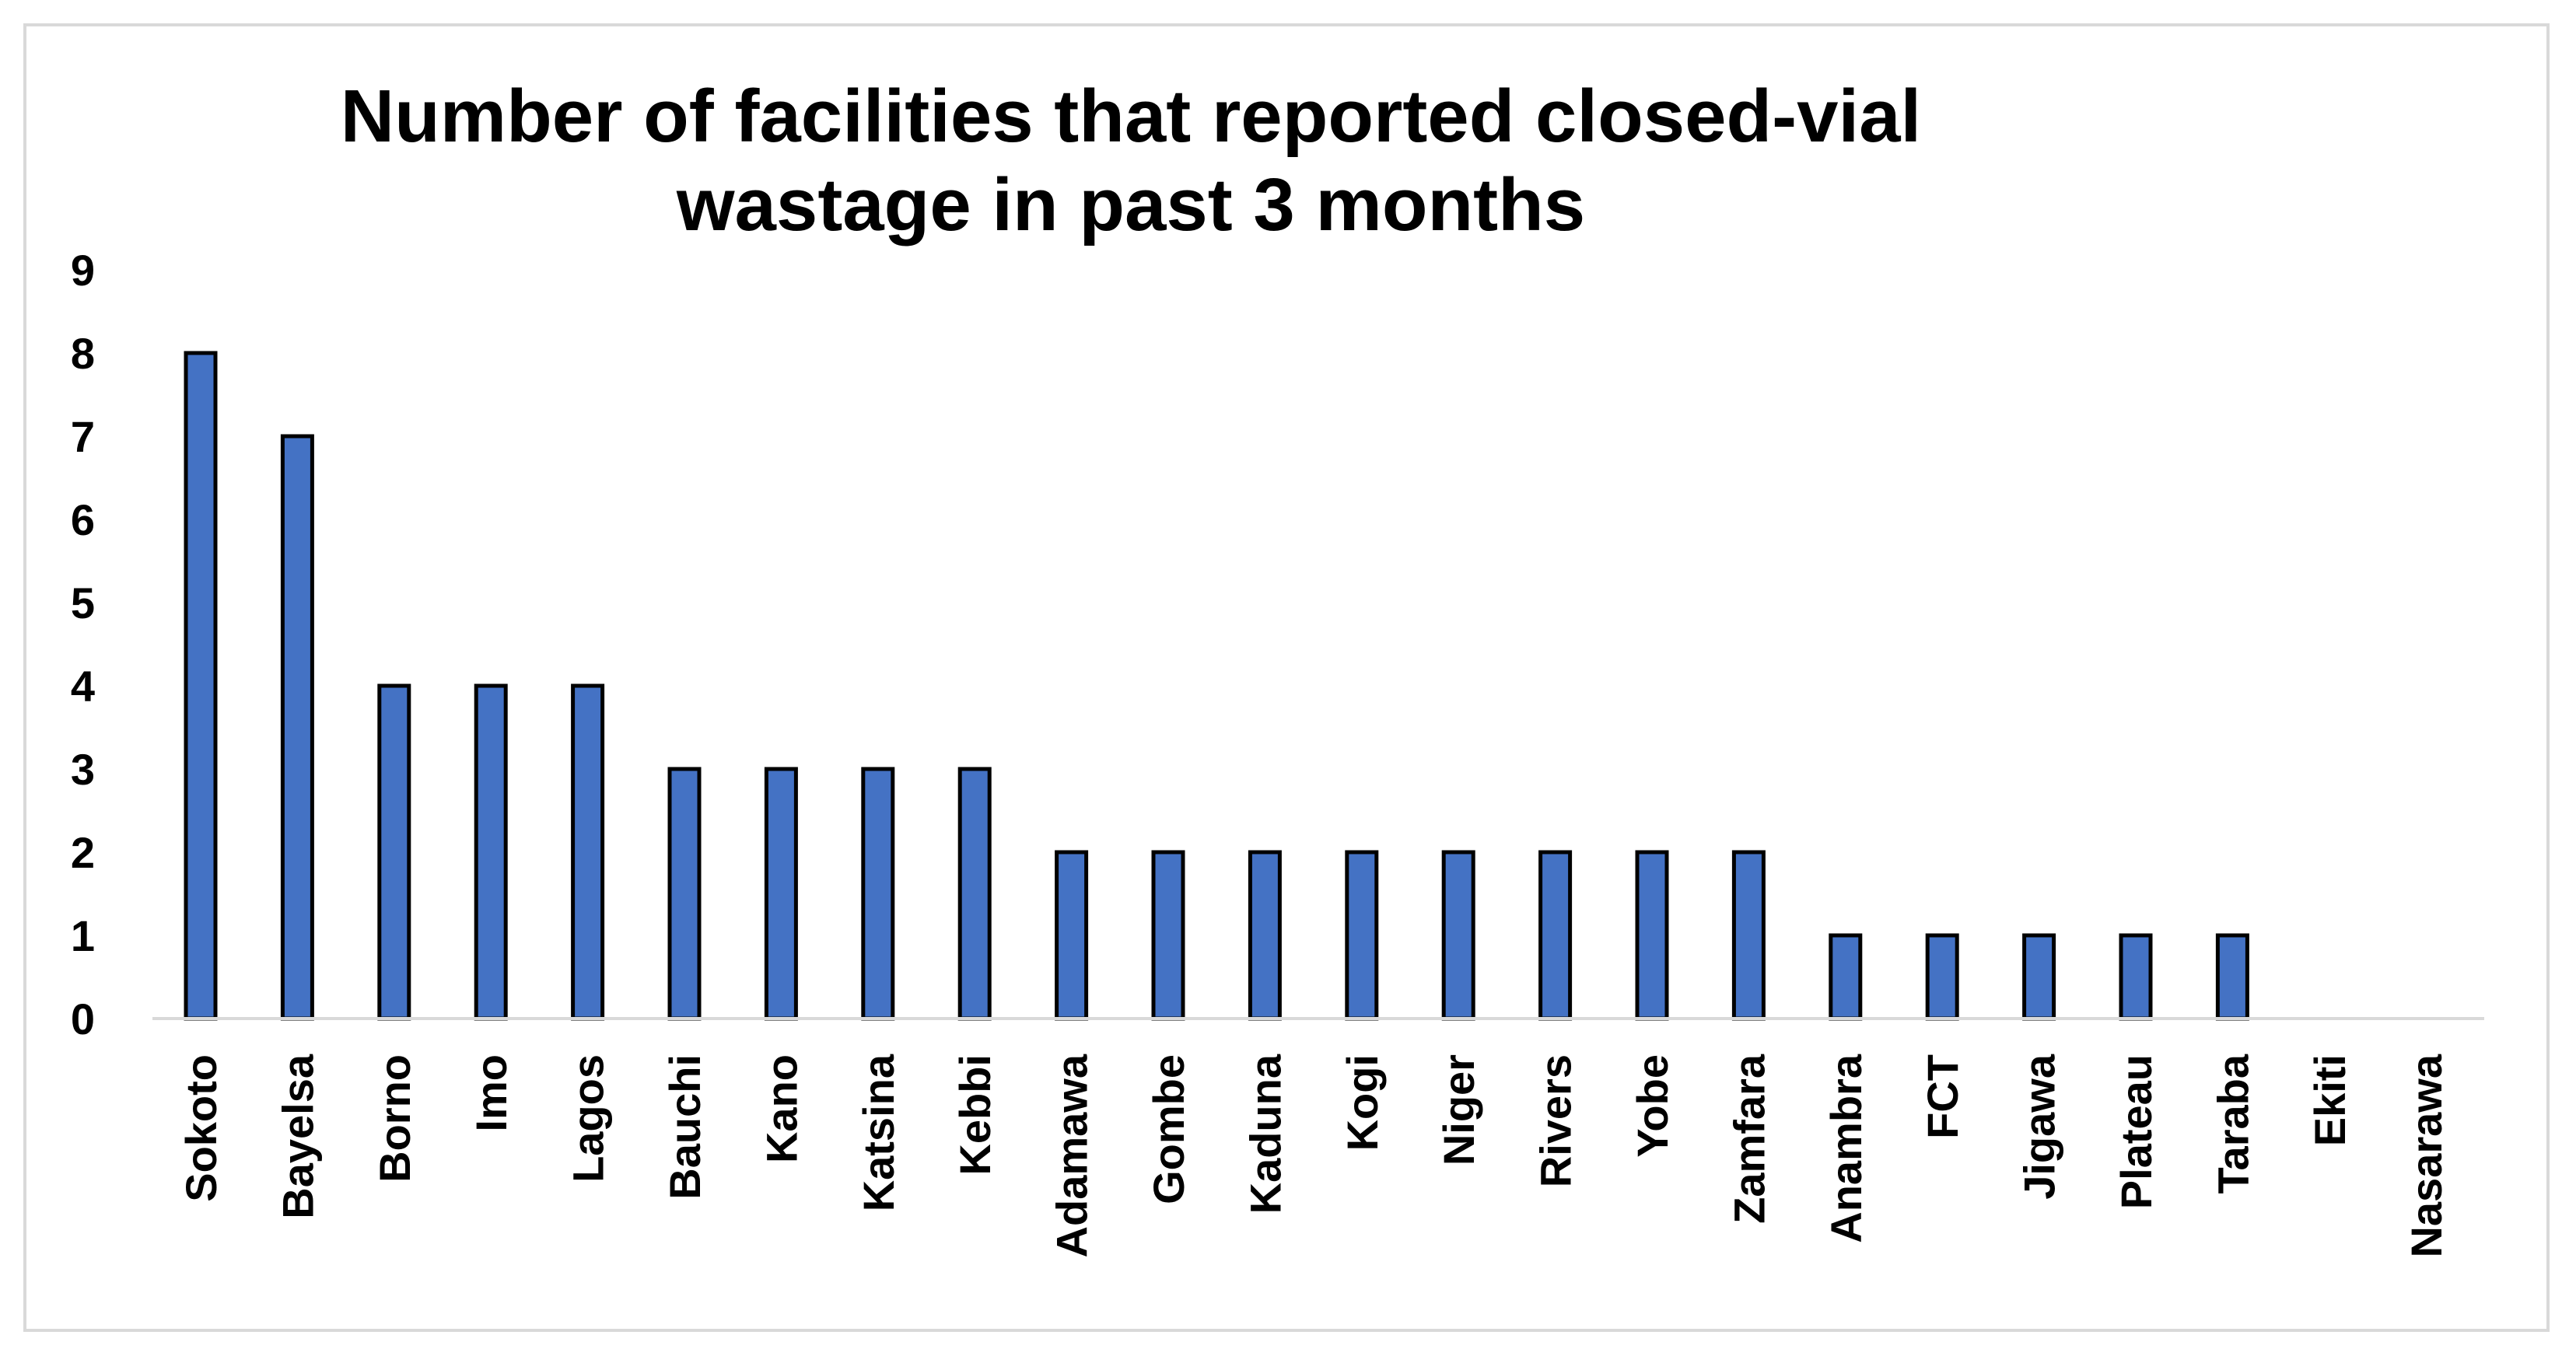 The width and height of the screenshot is (2576, 1363). I want to click on x-tick-label-yobe: Yobe, so click(1653, 1106).